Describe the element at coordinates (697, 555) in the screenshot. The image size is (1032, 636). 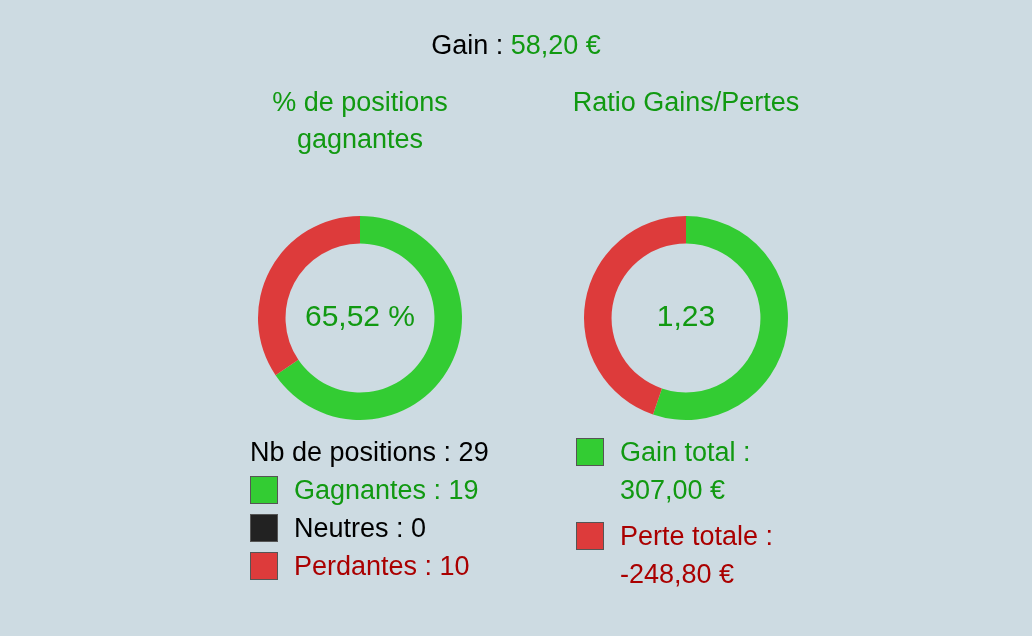
I see `legend-label: Perte totale : -248,80 €` at that location.